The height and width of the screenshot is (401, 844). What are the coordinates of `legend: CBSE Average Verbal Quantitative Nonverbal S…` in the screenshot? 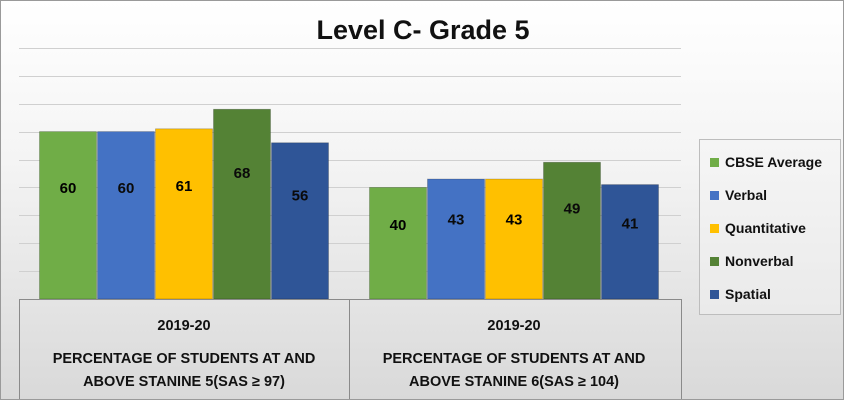 It's located at (770, 227).